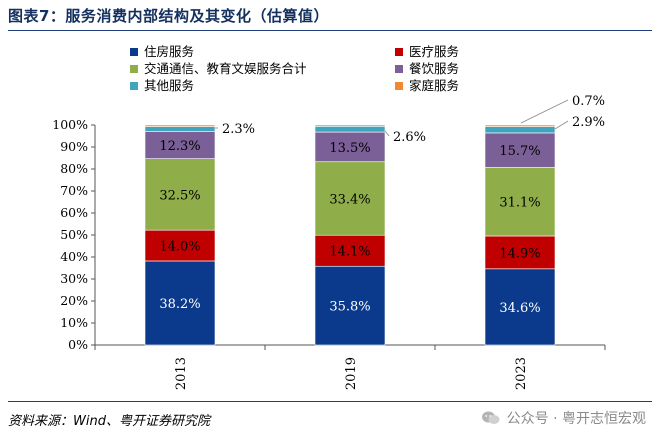 The image size is (660, 444). Describe the element at coordinates (74, 300) in the screenshot. I see `y-tick-label: 20%` at that location.